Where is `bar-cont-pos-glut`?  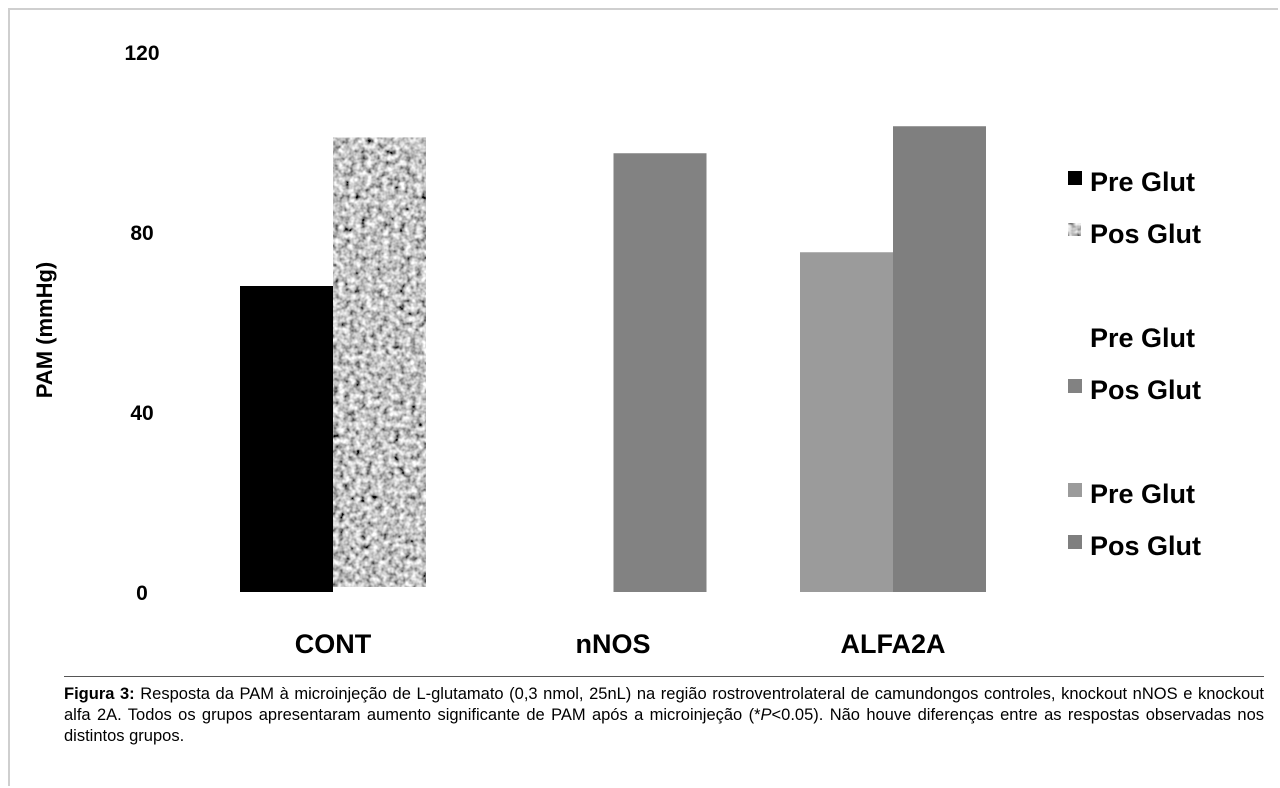 bar-cont-pos-glut is located at coordinates (379, 362).